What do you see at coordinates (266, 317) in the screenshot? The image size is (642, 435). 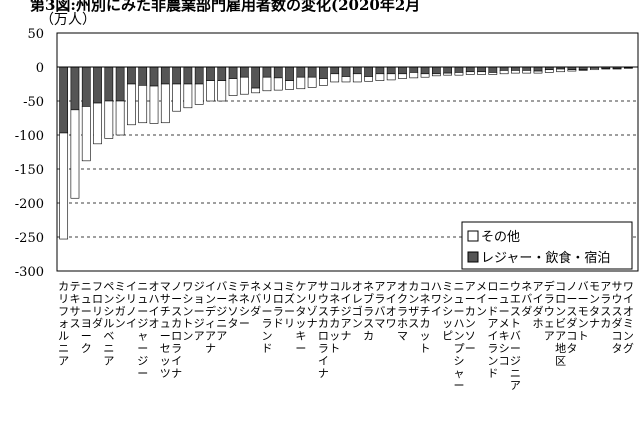 I see `x-tick-label: メリーランド` at bounding box center [266, 317].